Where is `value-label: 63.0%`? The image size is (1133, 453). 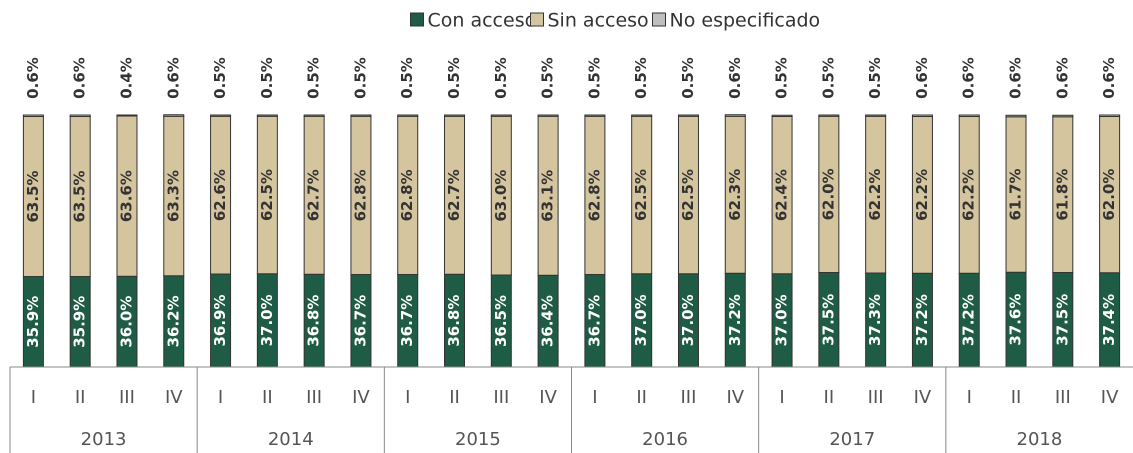 value-label: 63.0% is located at coordinates (501, 196).